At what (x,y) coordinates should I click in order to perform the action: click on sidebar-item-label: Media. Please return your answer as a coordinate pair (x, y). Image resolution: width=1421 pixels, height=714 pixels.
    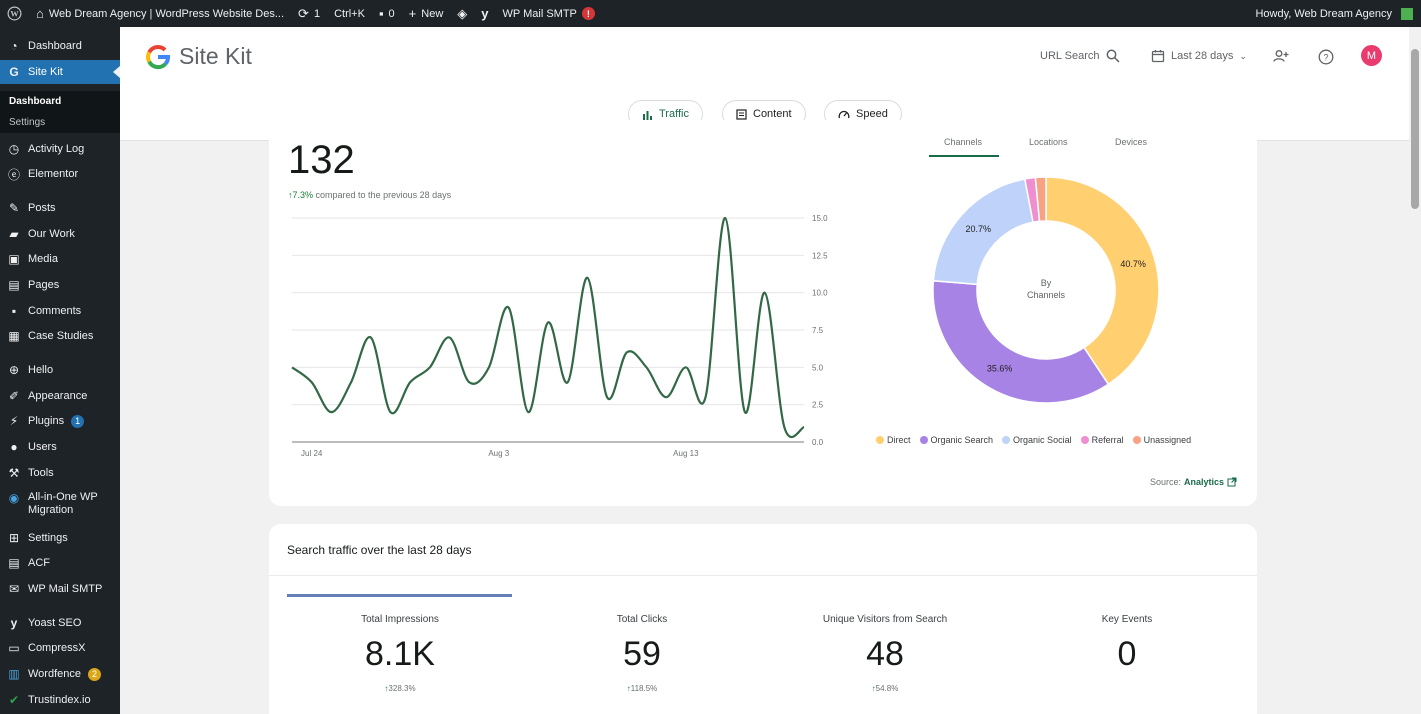
    Looking at the image, I should click on (43, 259).